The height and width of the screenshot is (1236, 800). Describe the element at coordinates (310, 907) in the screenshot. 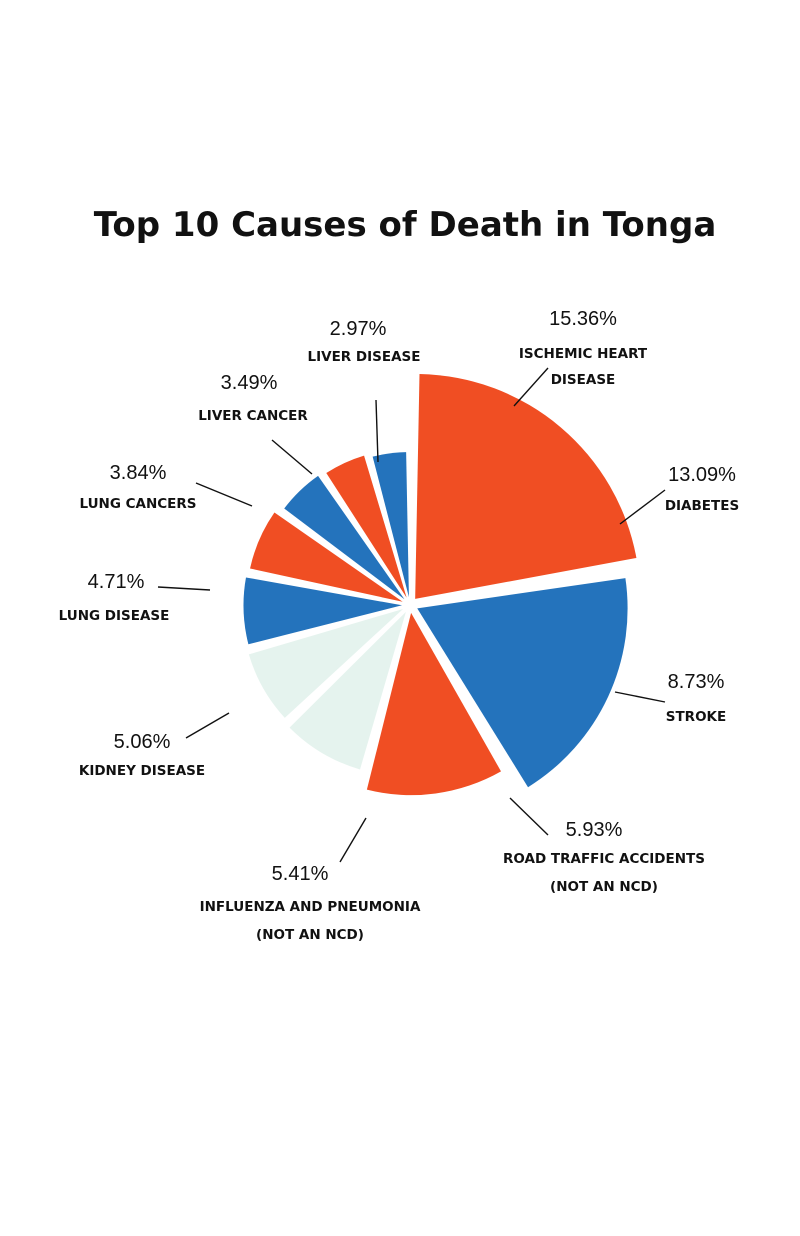

I see `slice-category-label: INFLUENZA AND PNEUMONIA` at that location.